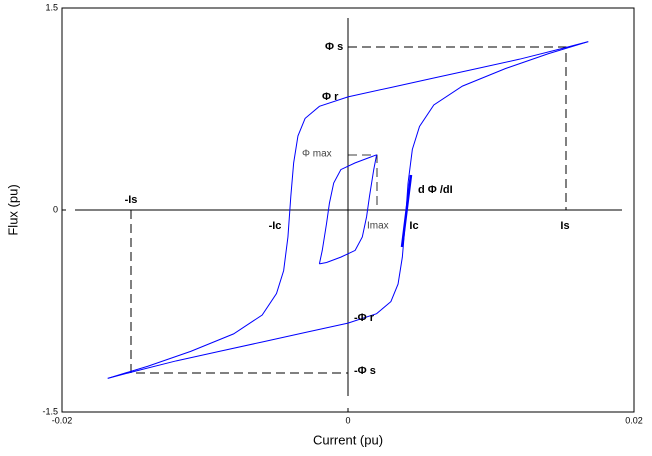 This screenshot has height=456, width=652. Describe the element at coordinates (55, 209) in the screenshot. I see `y-tick-label: 0` at that location.